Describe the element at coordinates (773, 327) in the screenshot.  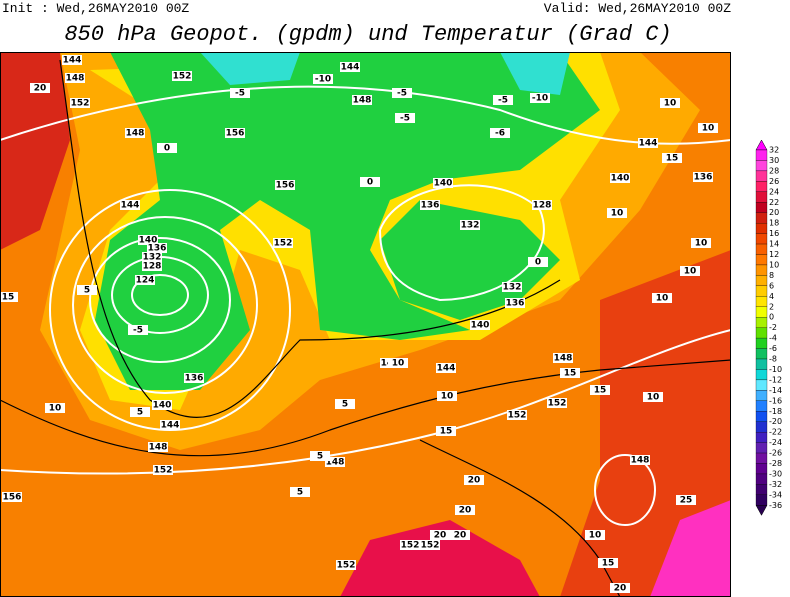
I see `colorbar-label: -2` at that location.